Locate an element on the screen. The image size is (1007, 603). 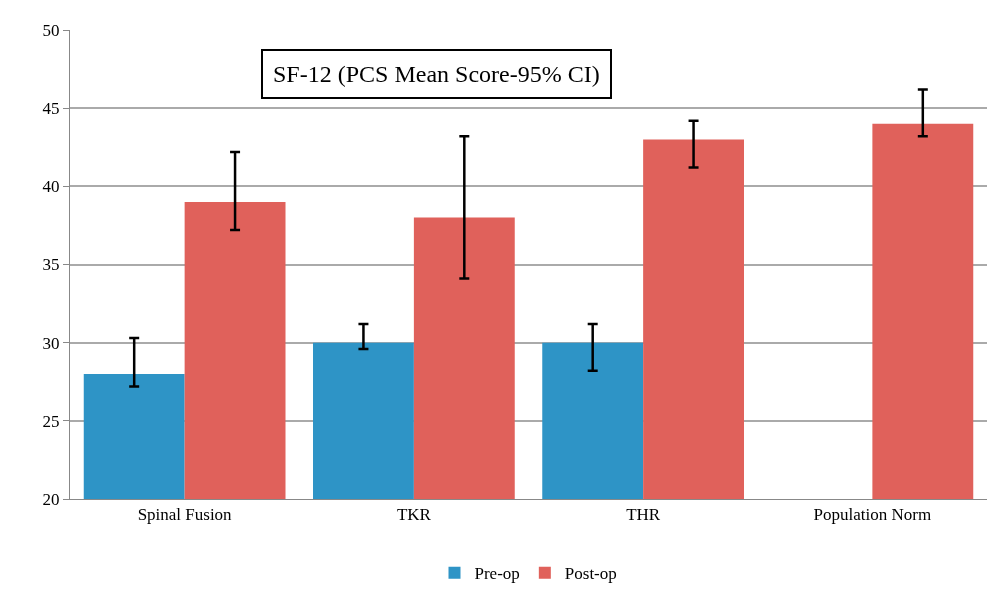
x-tick-label: Population Norm is located at coordinates (872, 515).